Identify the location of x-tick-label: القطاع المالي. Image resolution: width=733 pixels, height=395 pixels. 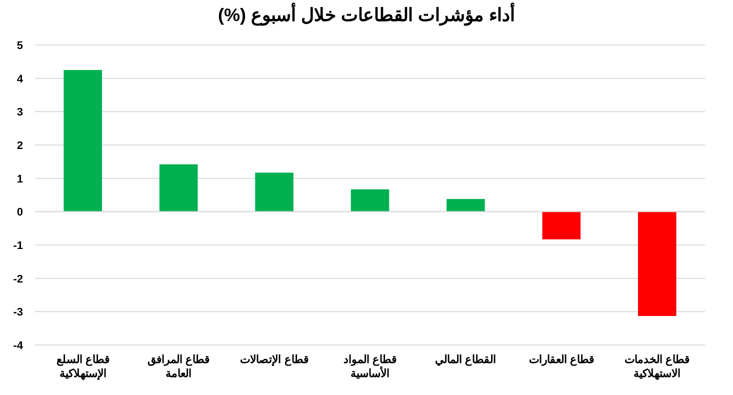
(466, 360).